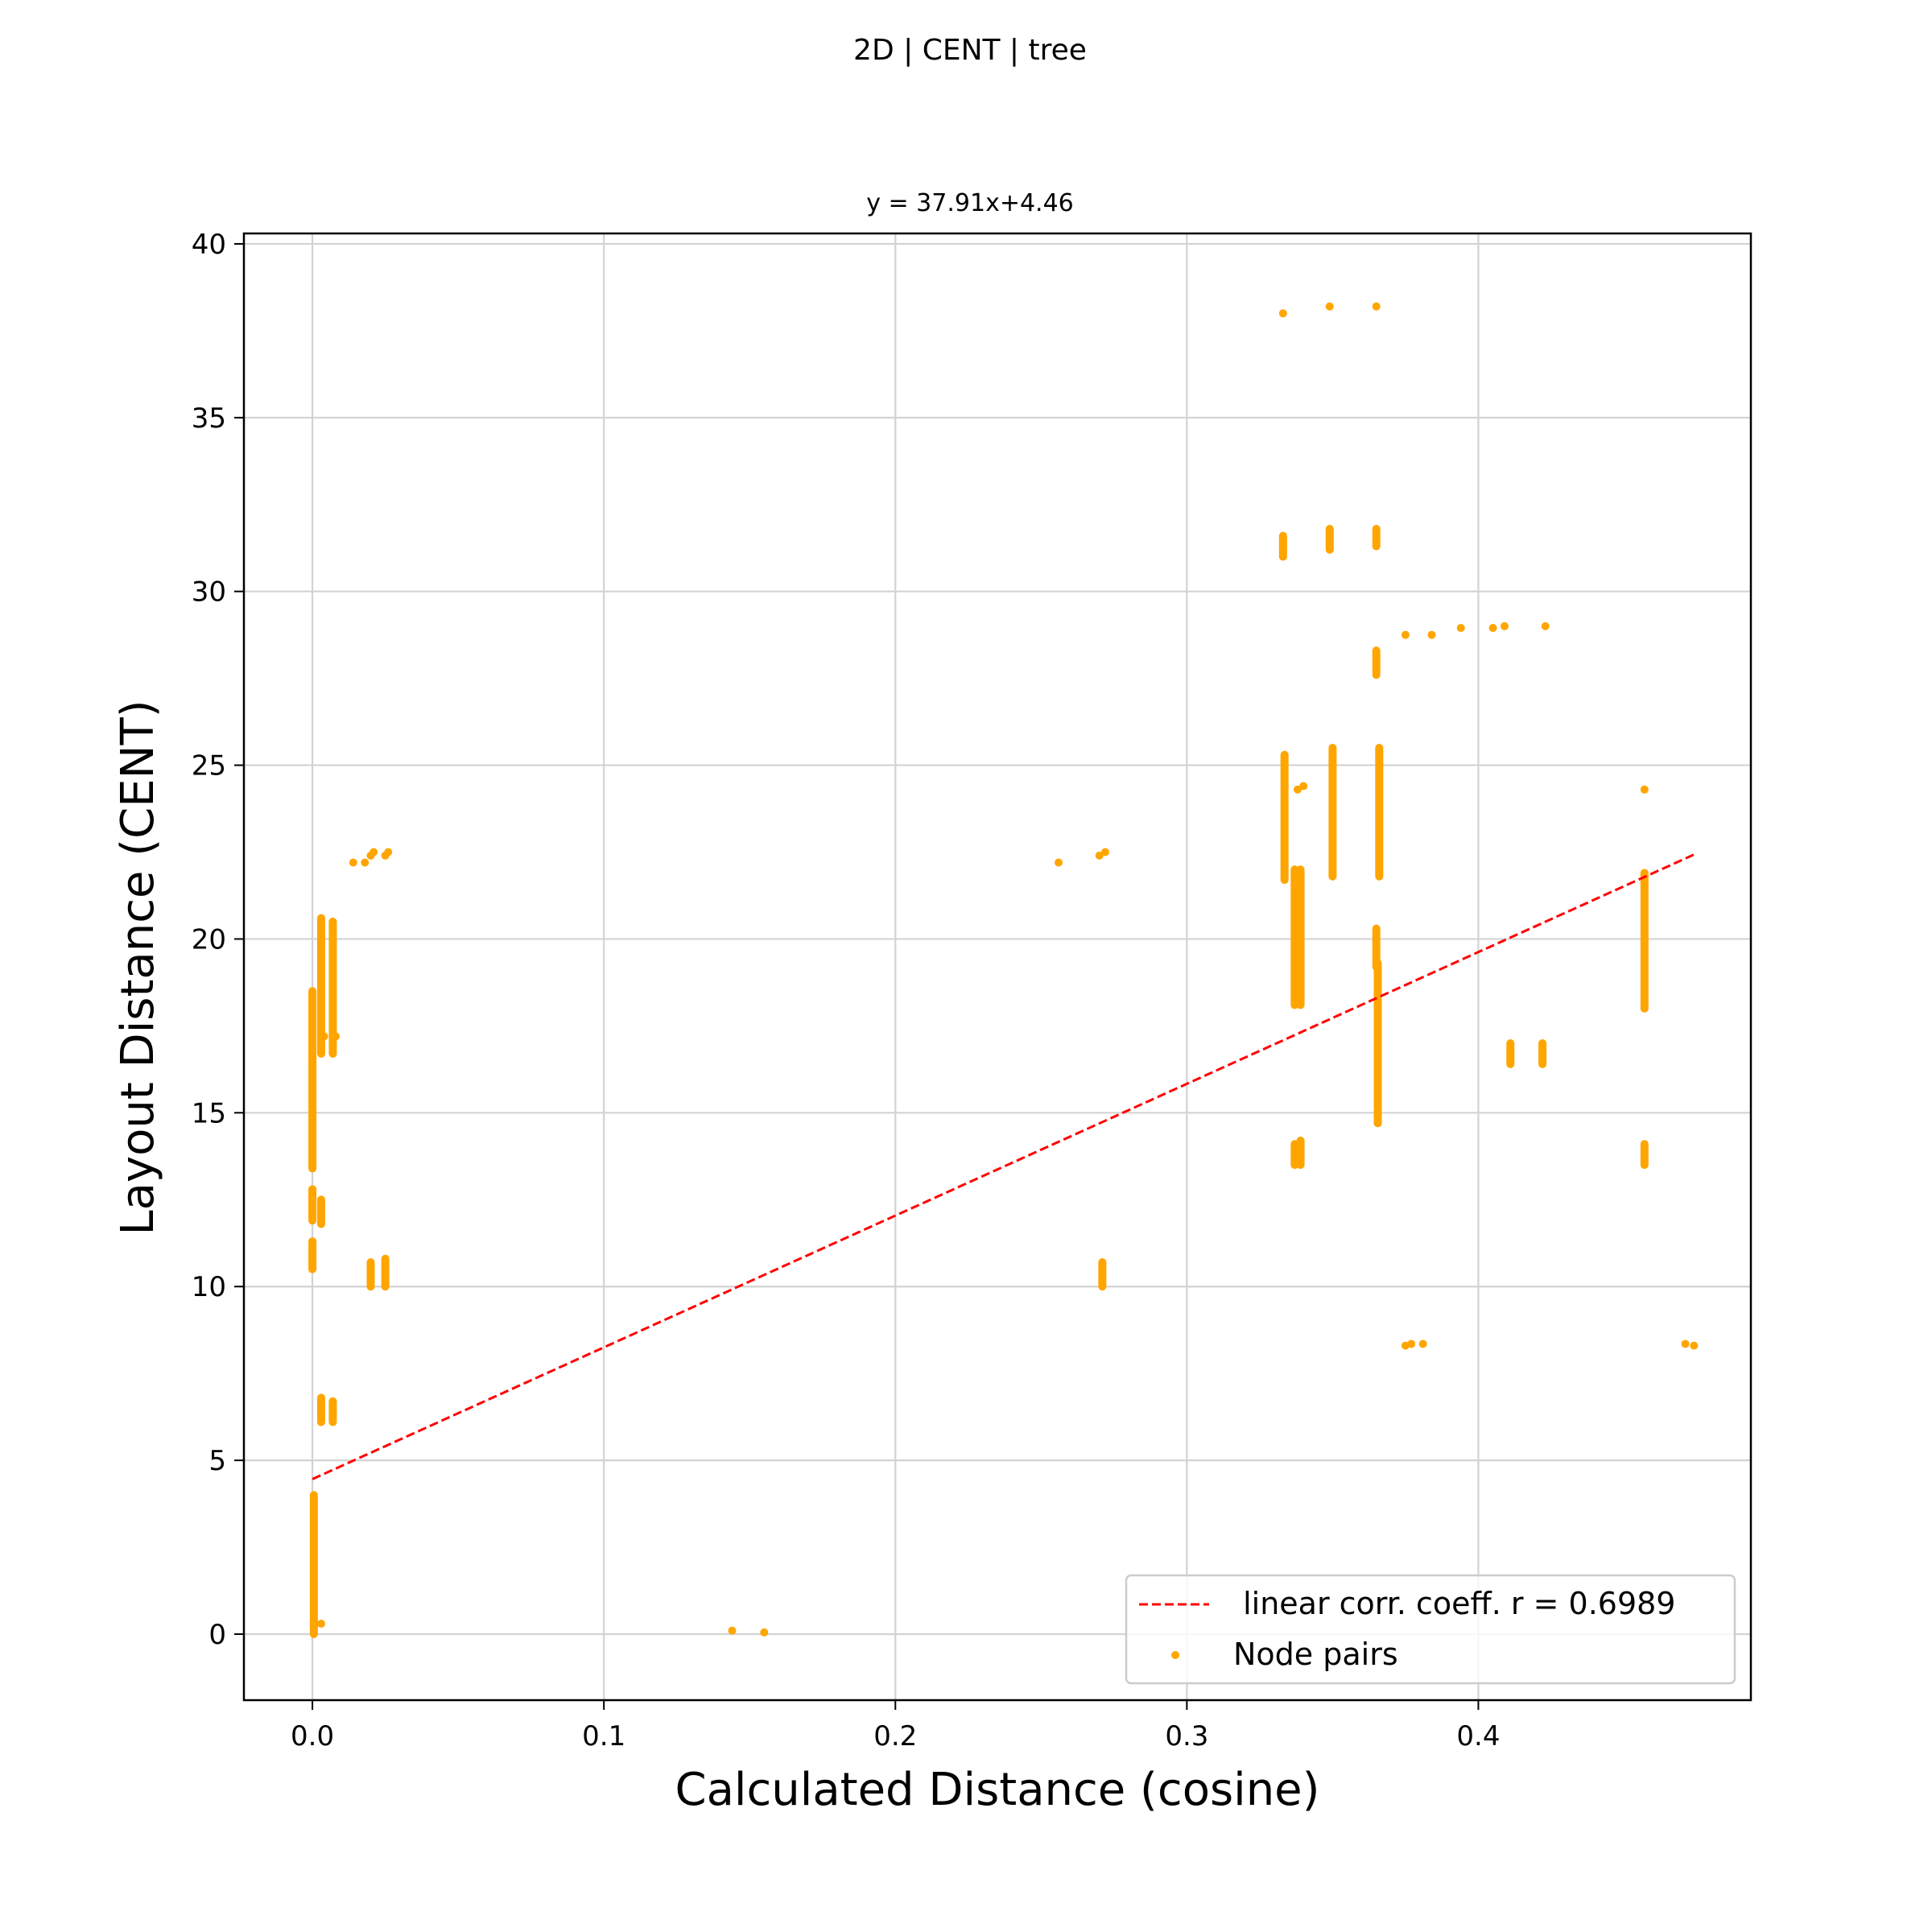 This screenshot has height=1932, width=1932. What do you see at coordinates (209, 939) in the screenshot?
I see `y-tick-label: 20` at bounding box center [209, 939].